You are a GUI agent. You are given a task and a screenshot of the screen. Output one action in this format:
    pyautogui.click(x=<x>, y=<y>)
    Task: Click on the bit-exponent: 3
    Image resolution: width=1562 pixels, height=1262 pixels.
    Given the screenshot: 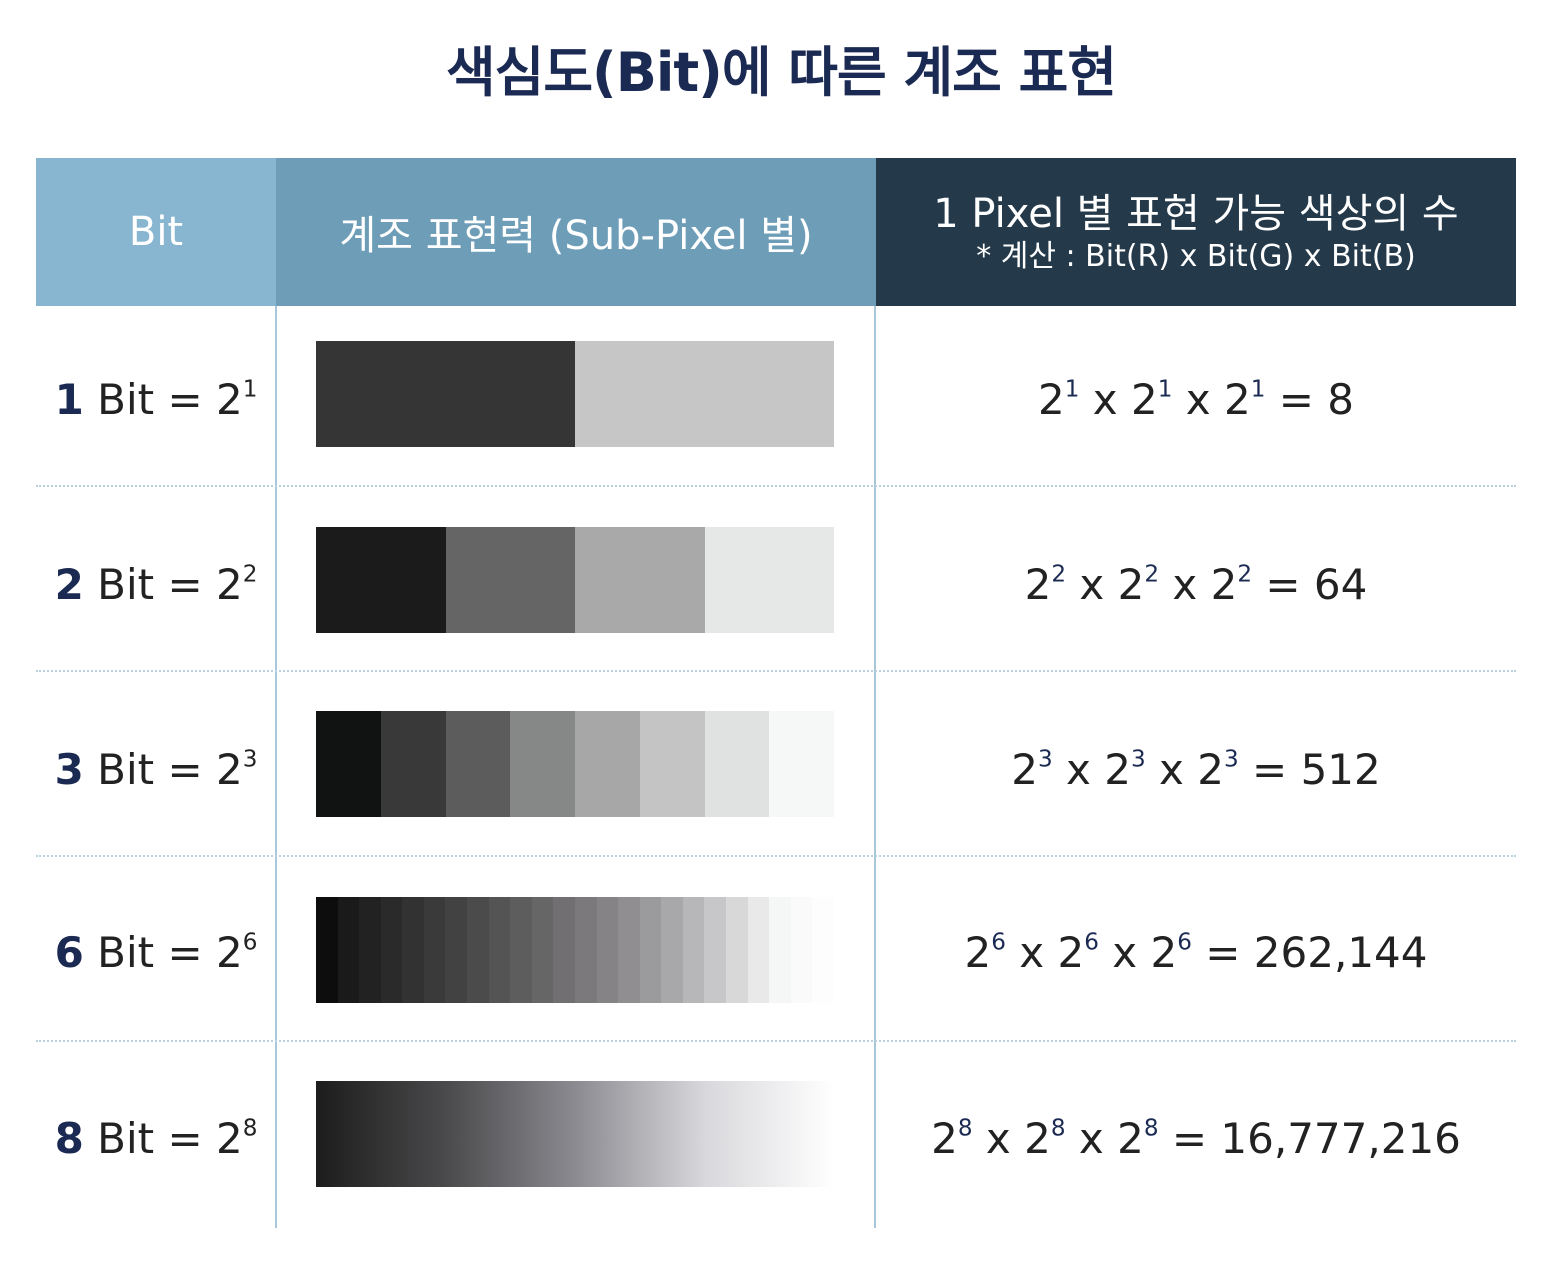 What is the action you would take?
    pyautogui.click(x=250, y=759)
    